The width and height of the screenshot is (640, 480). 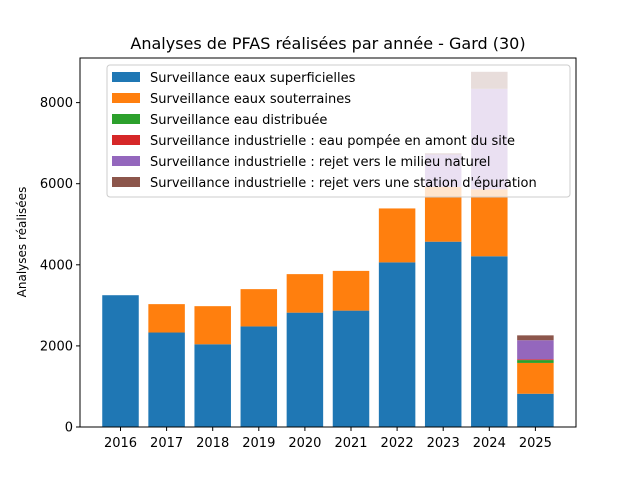 I want to click on y-tick-label: 0, so click(x=69, y=428).